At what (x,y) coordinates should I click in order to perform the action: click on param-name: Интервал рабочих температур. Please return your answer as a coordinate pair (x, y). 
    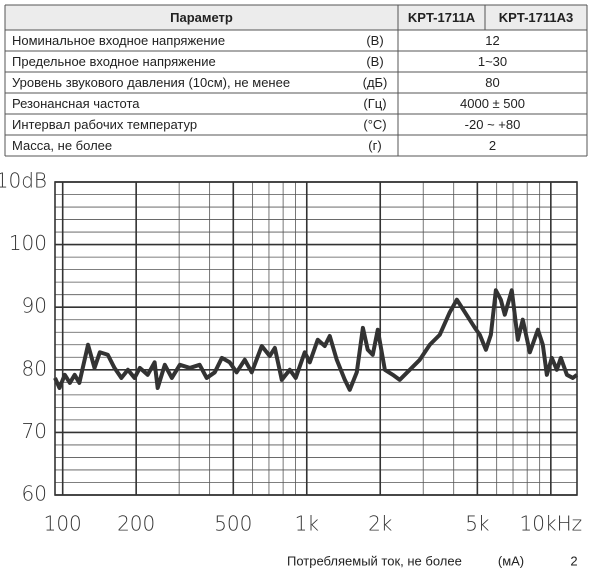
    Looking at the image, I should click on (104, 124).